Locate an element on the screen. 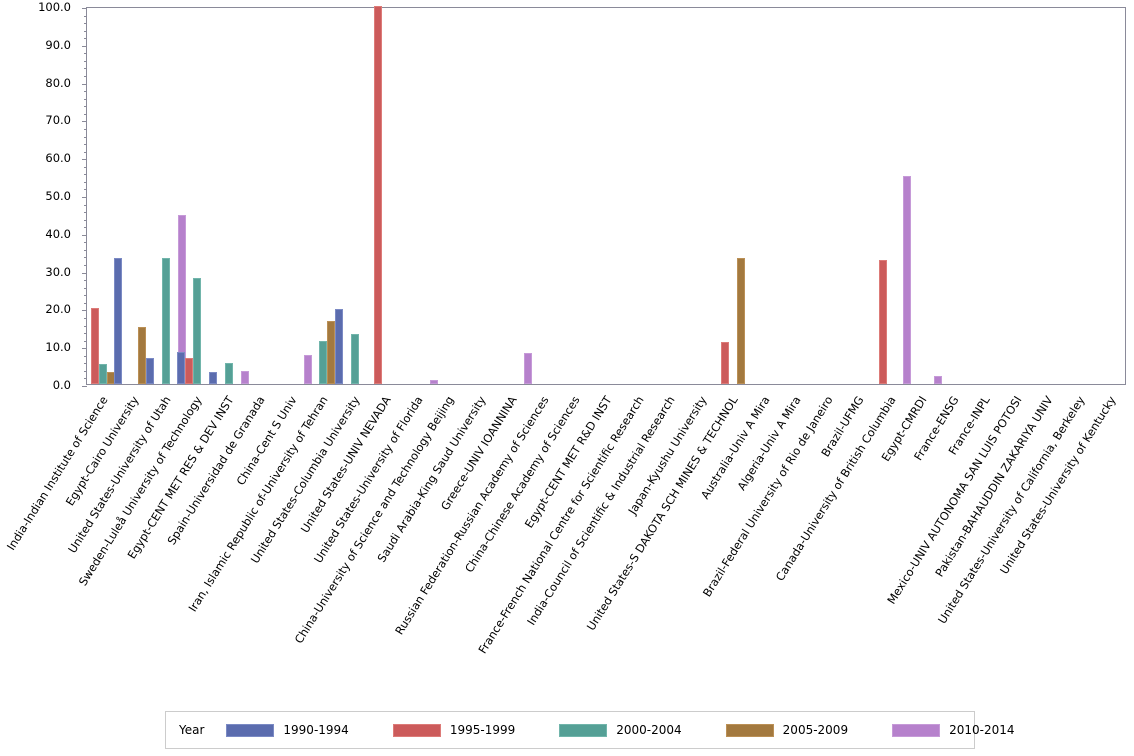  legend-entry-label: 1990-1994 is located at coordinates (316, 730).